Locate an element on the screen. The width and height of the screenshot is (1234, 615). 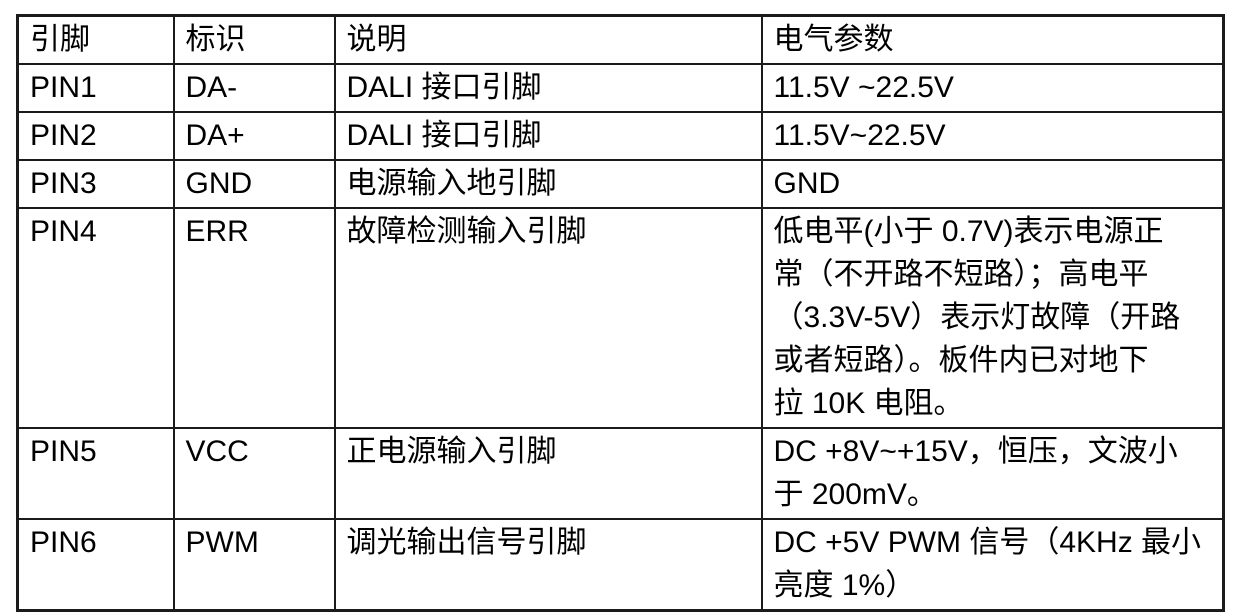
column-header-description: 说明 is located at coordinates (548, 39).